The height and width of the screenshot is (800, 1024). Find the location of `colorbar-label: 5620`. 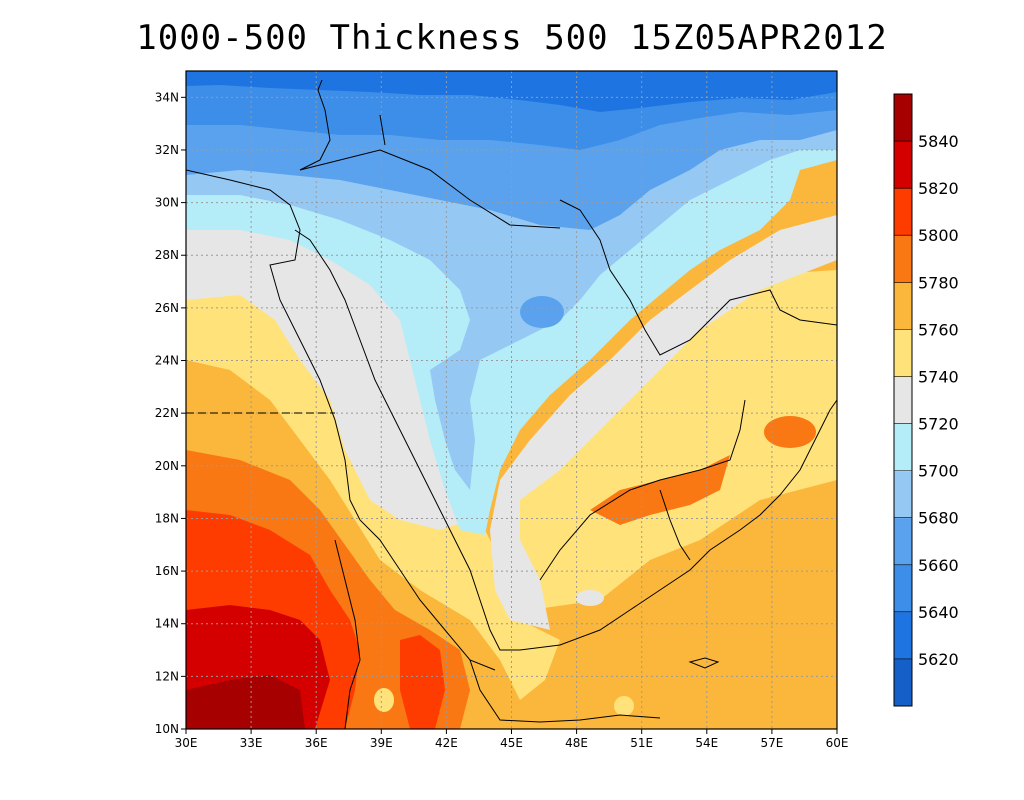

colorbar-label: 5620 is located at coordinates (938, 659).